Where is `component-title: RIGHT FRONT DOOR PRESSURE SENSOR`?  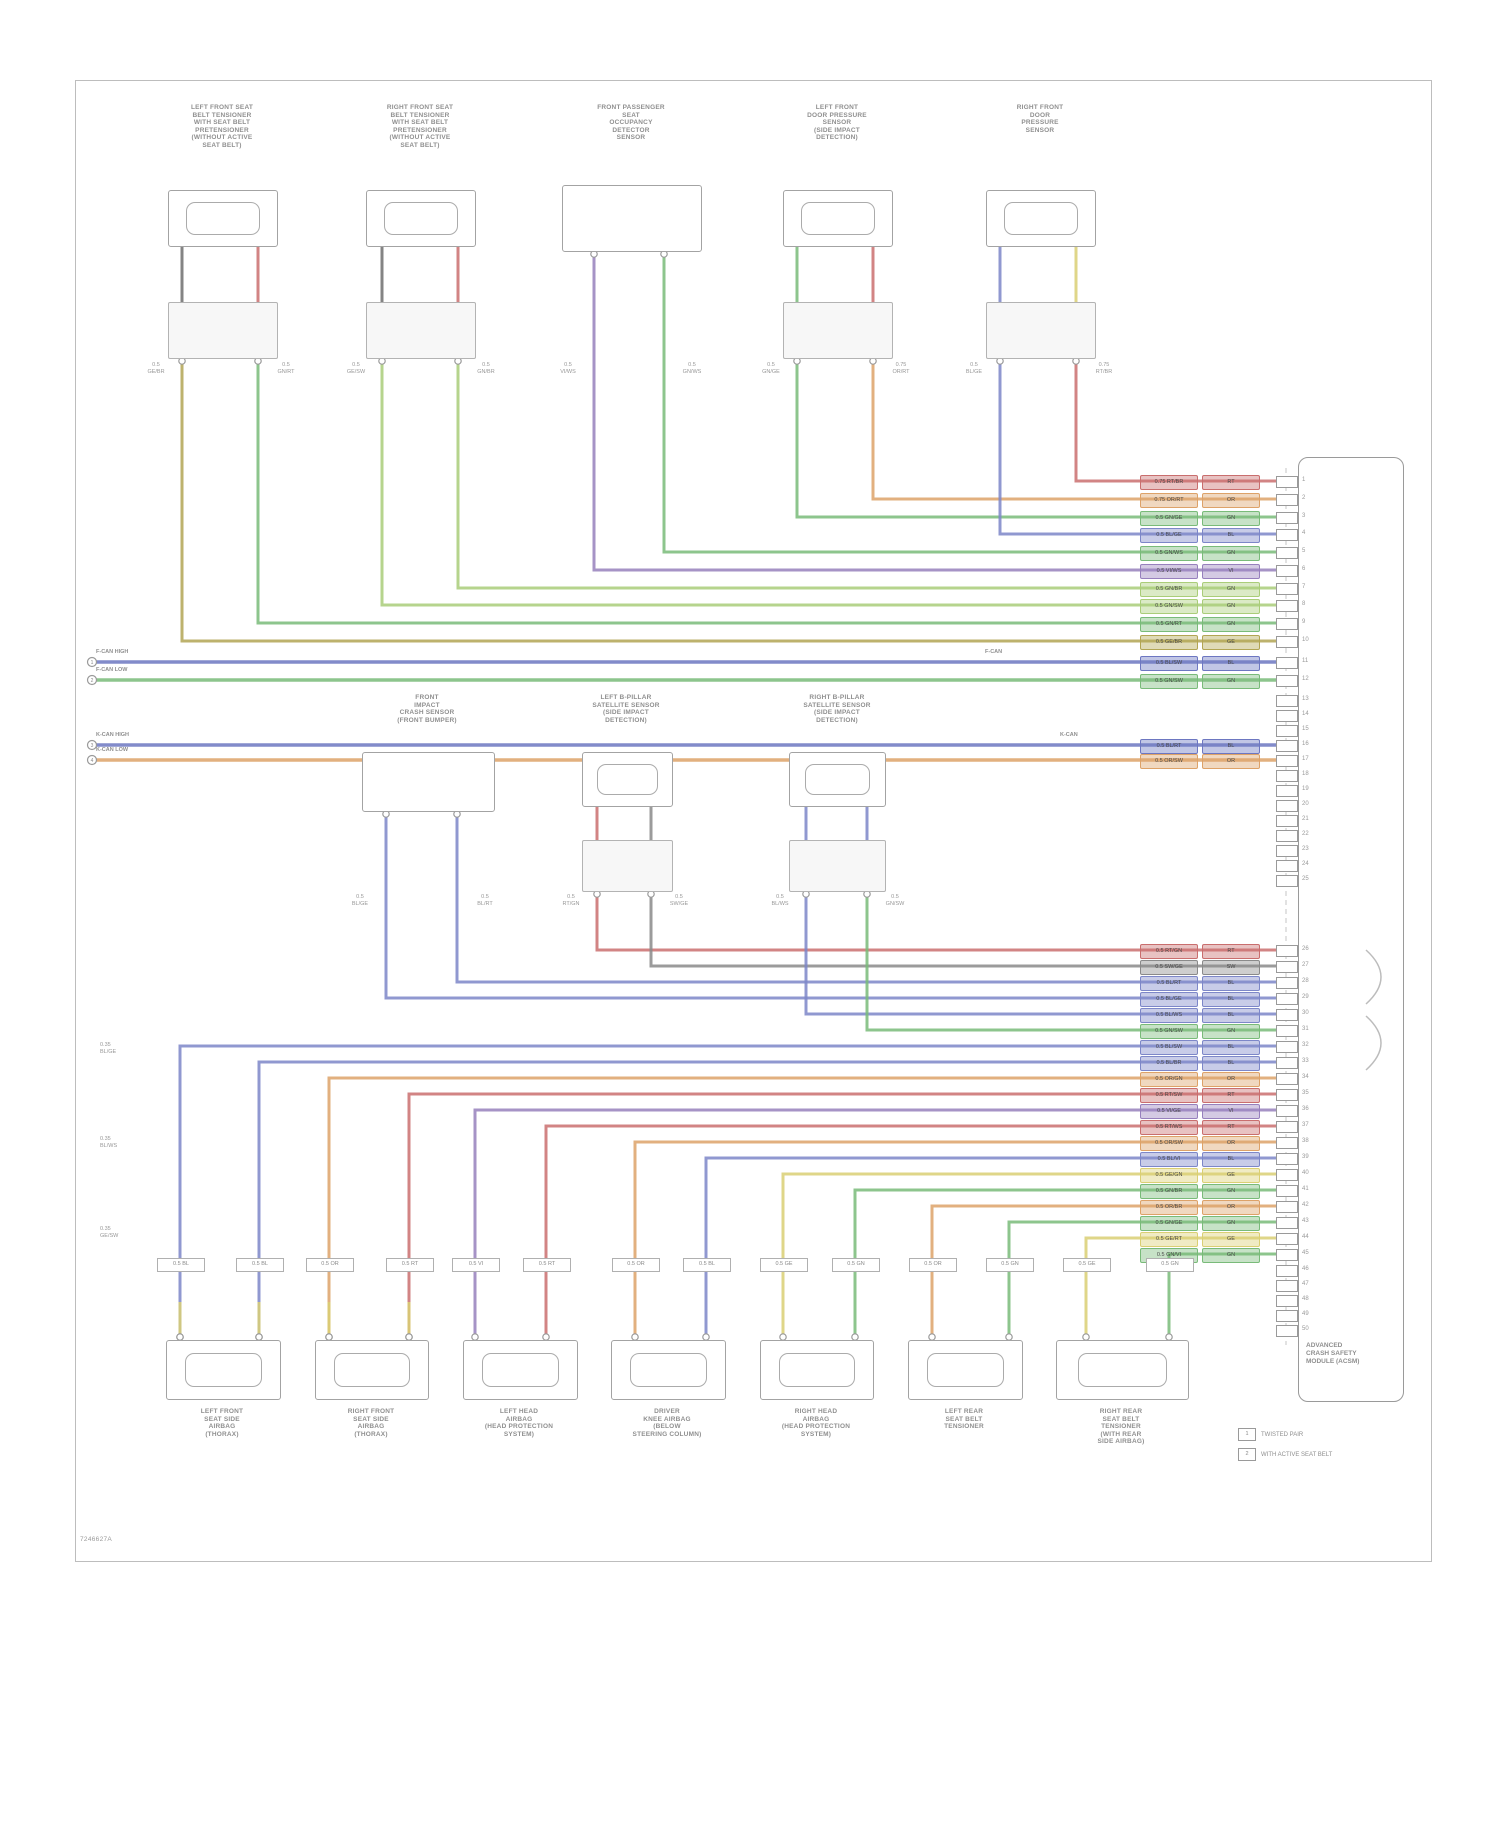 component-title: RIGHT FRONT DOOR PRESSURE SENSOR is located at coordinates (1040, 119).